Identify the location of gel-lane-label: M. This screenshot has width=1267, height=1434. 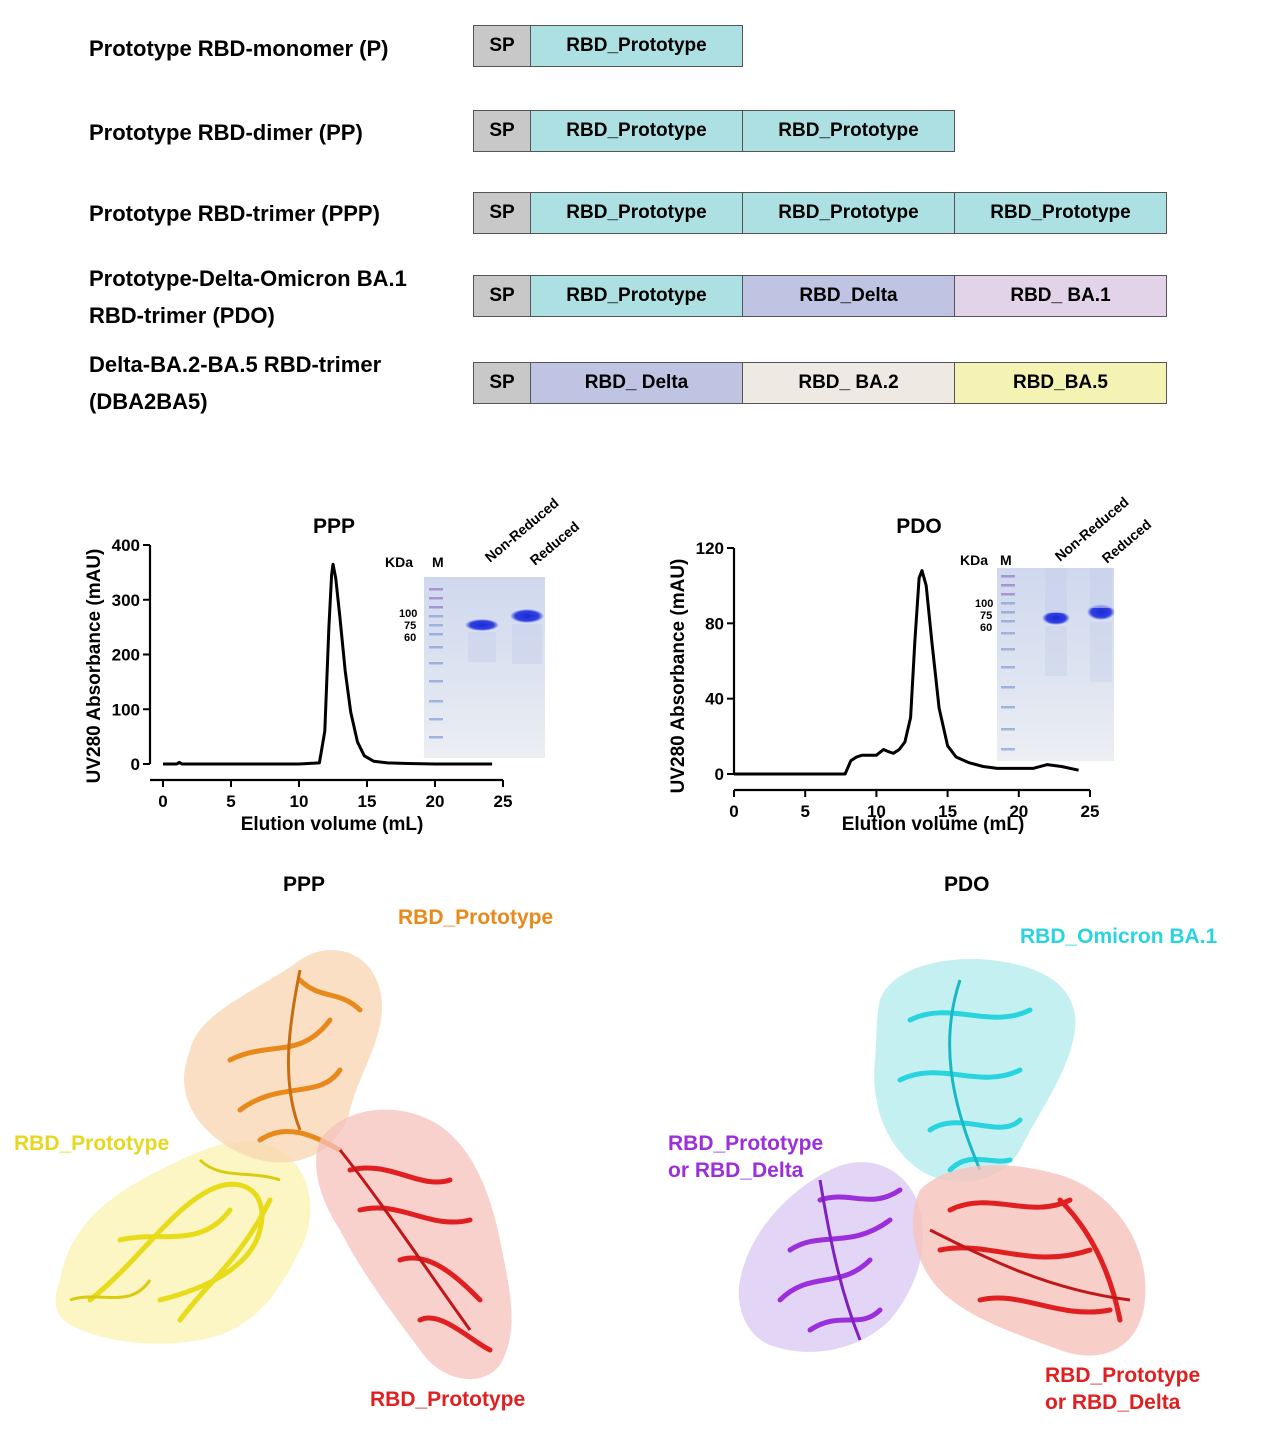
(1006, 560).